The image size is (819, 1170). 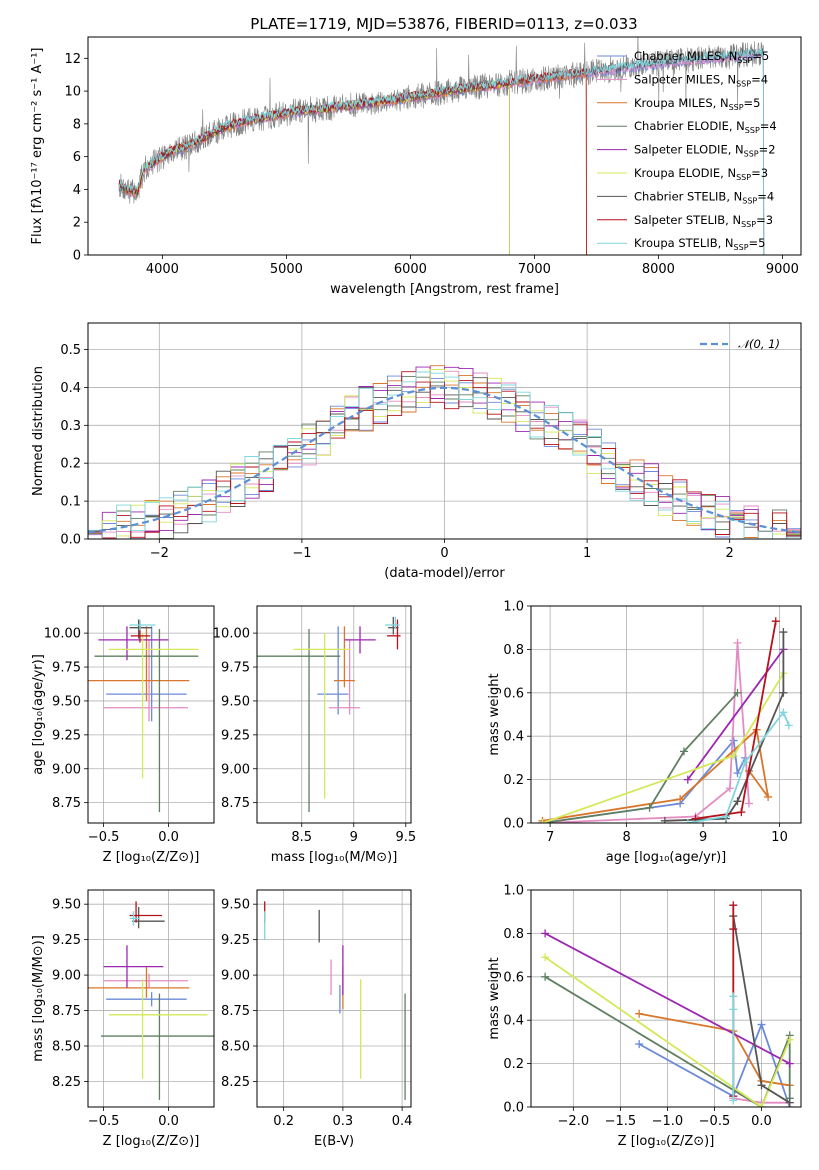 What do you see at coordinates (77, 190) in the screenshot?
I see `ytick-label: 4` at bounding box center [77, 190].